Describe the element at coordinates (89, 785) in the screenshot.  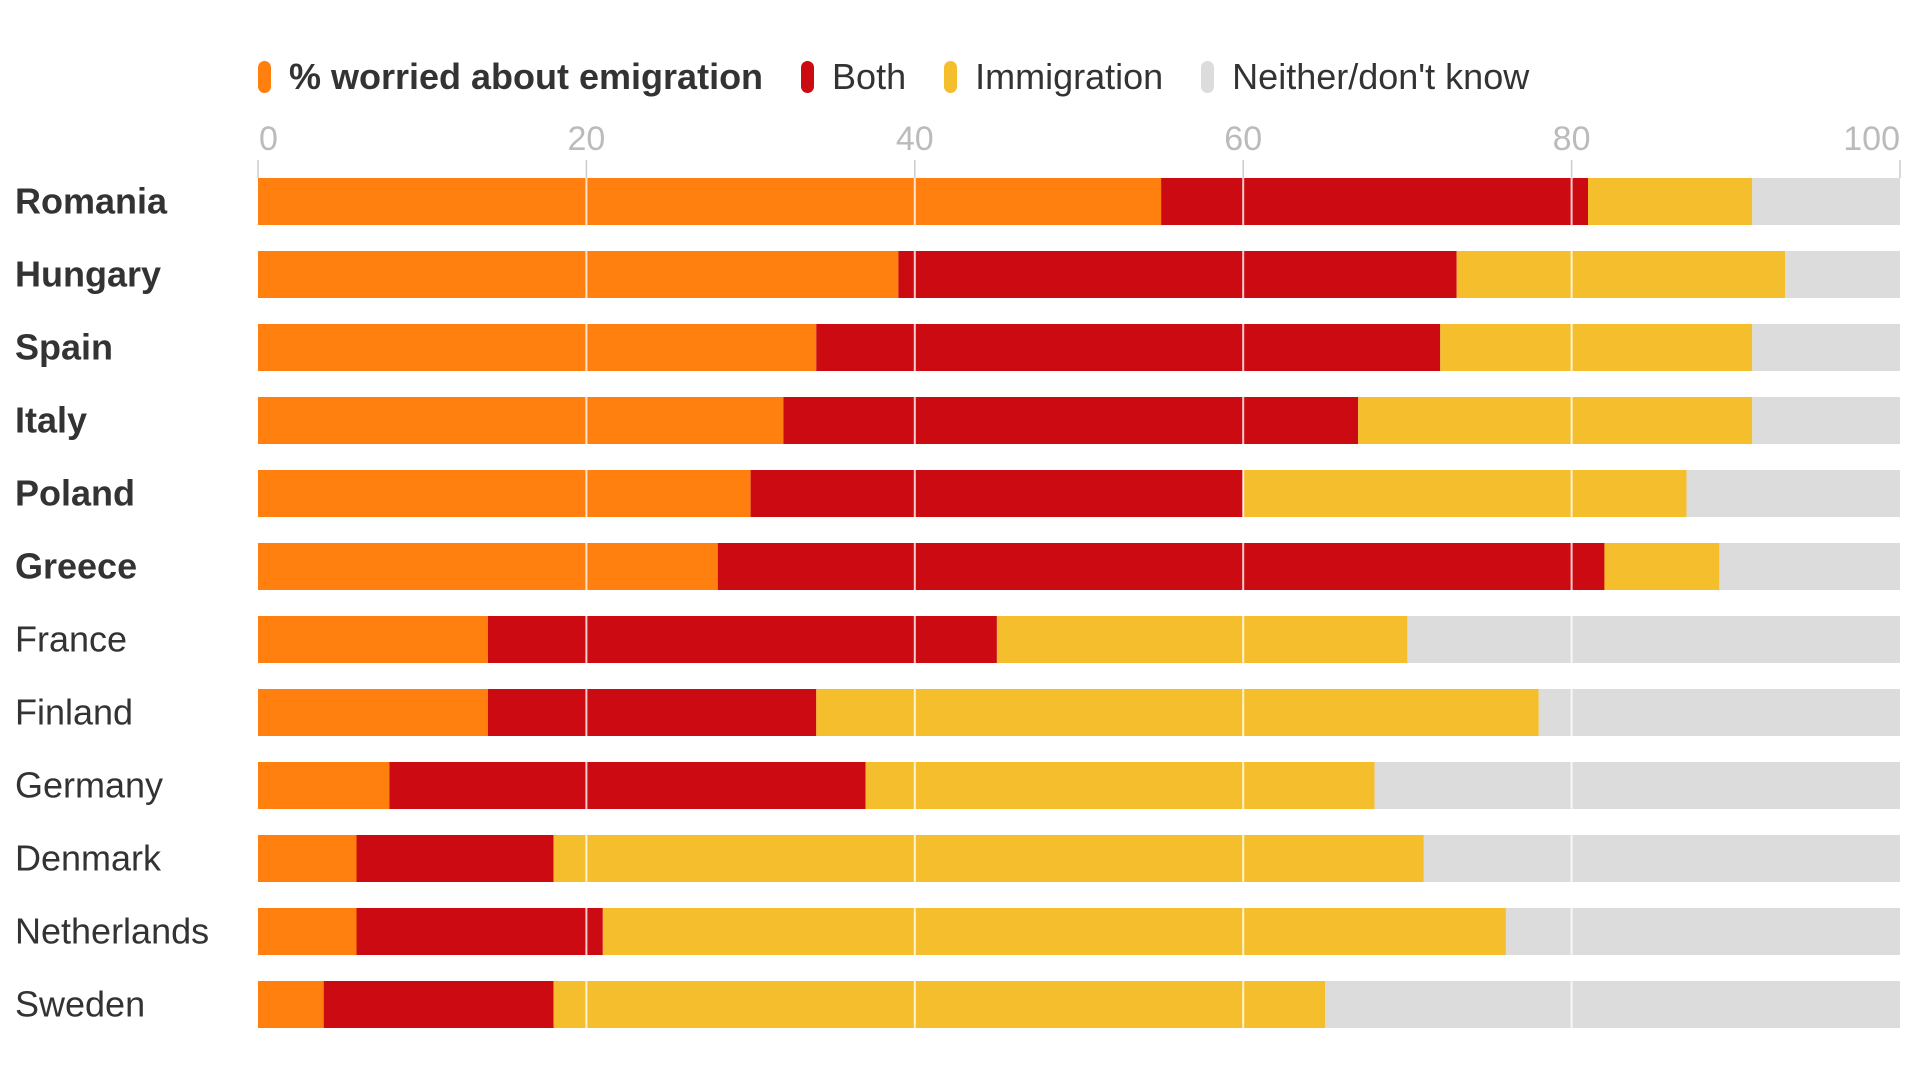
I see `category-label: Germany` at that location.